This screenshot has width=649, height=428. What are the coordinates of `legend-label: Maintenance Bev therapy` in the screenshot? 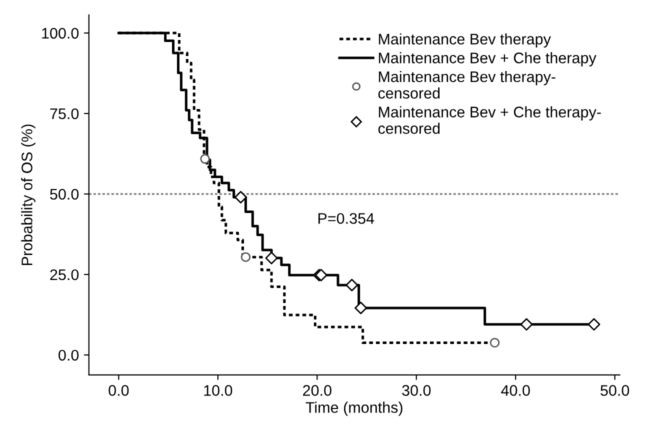 It's located at (464, 40).